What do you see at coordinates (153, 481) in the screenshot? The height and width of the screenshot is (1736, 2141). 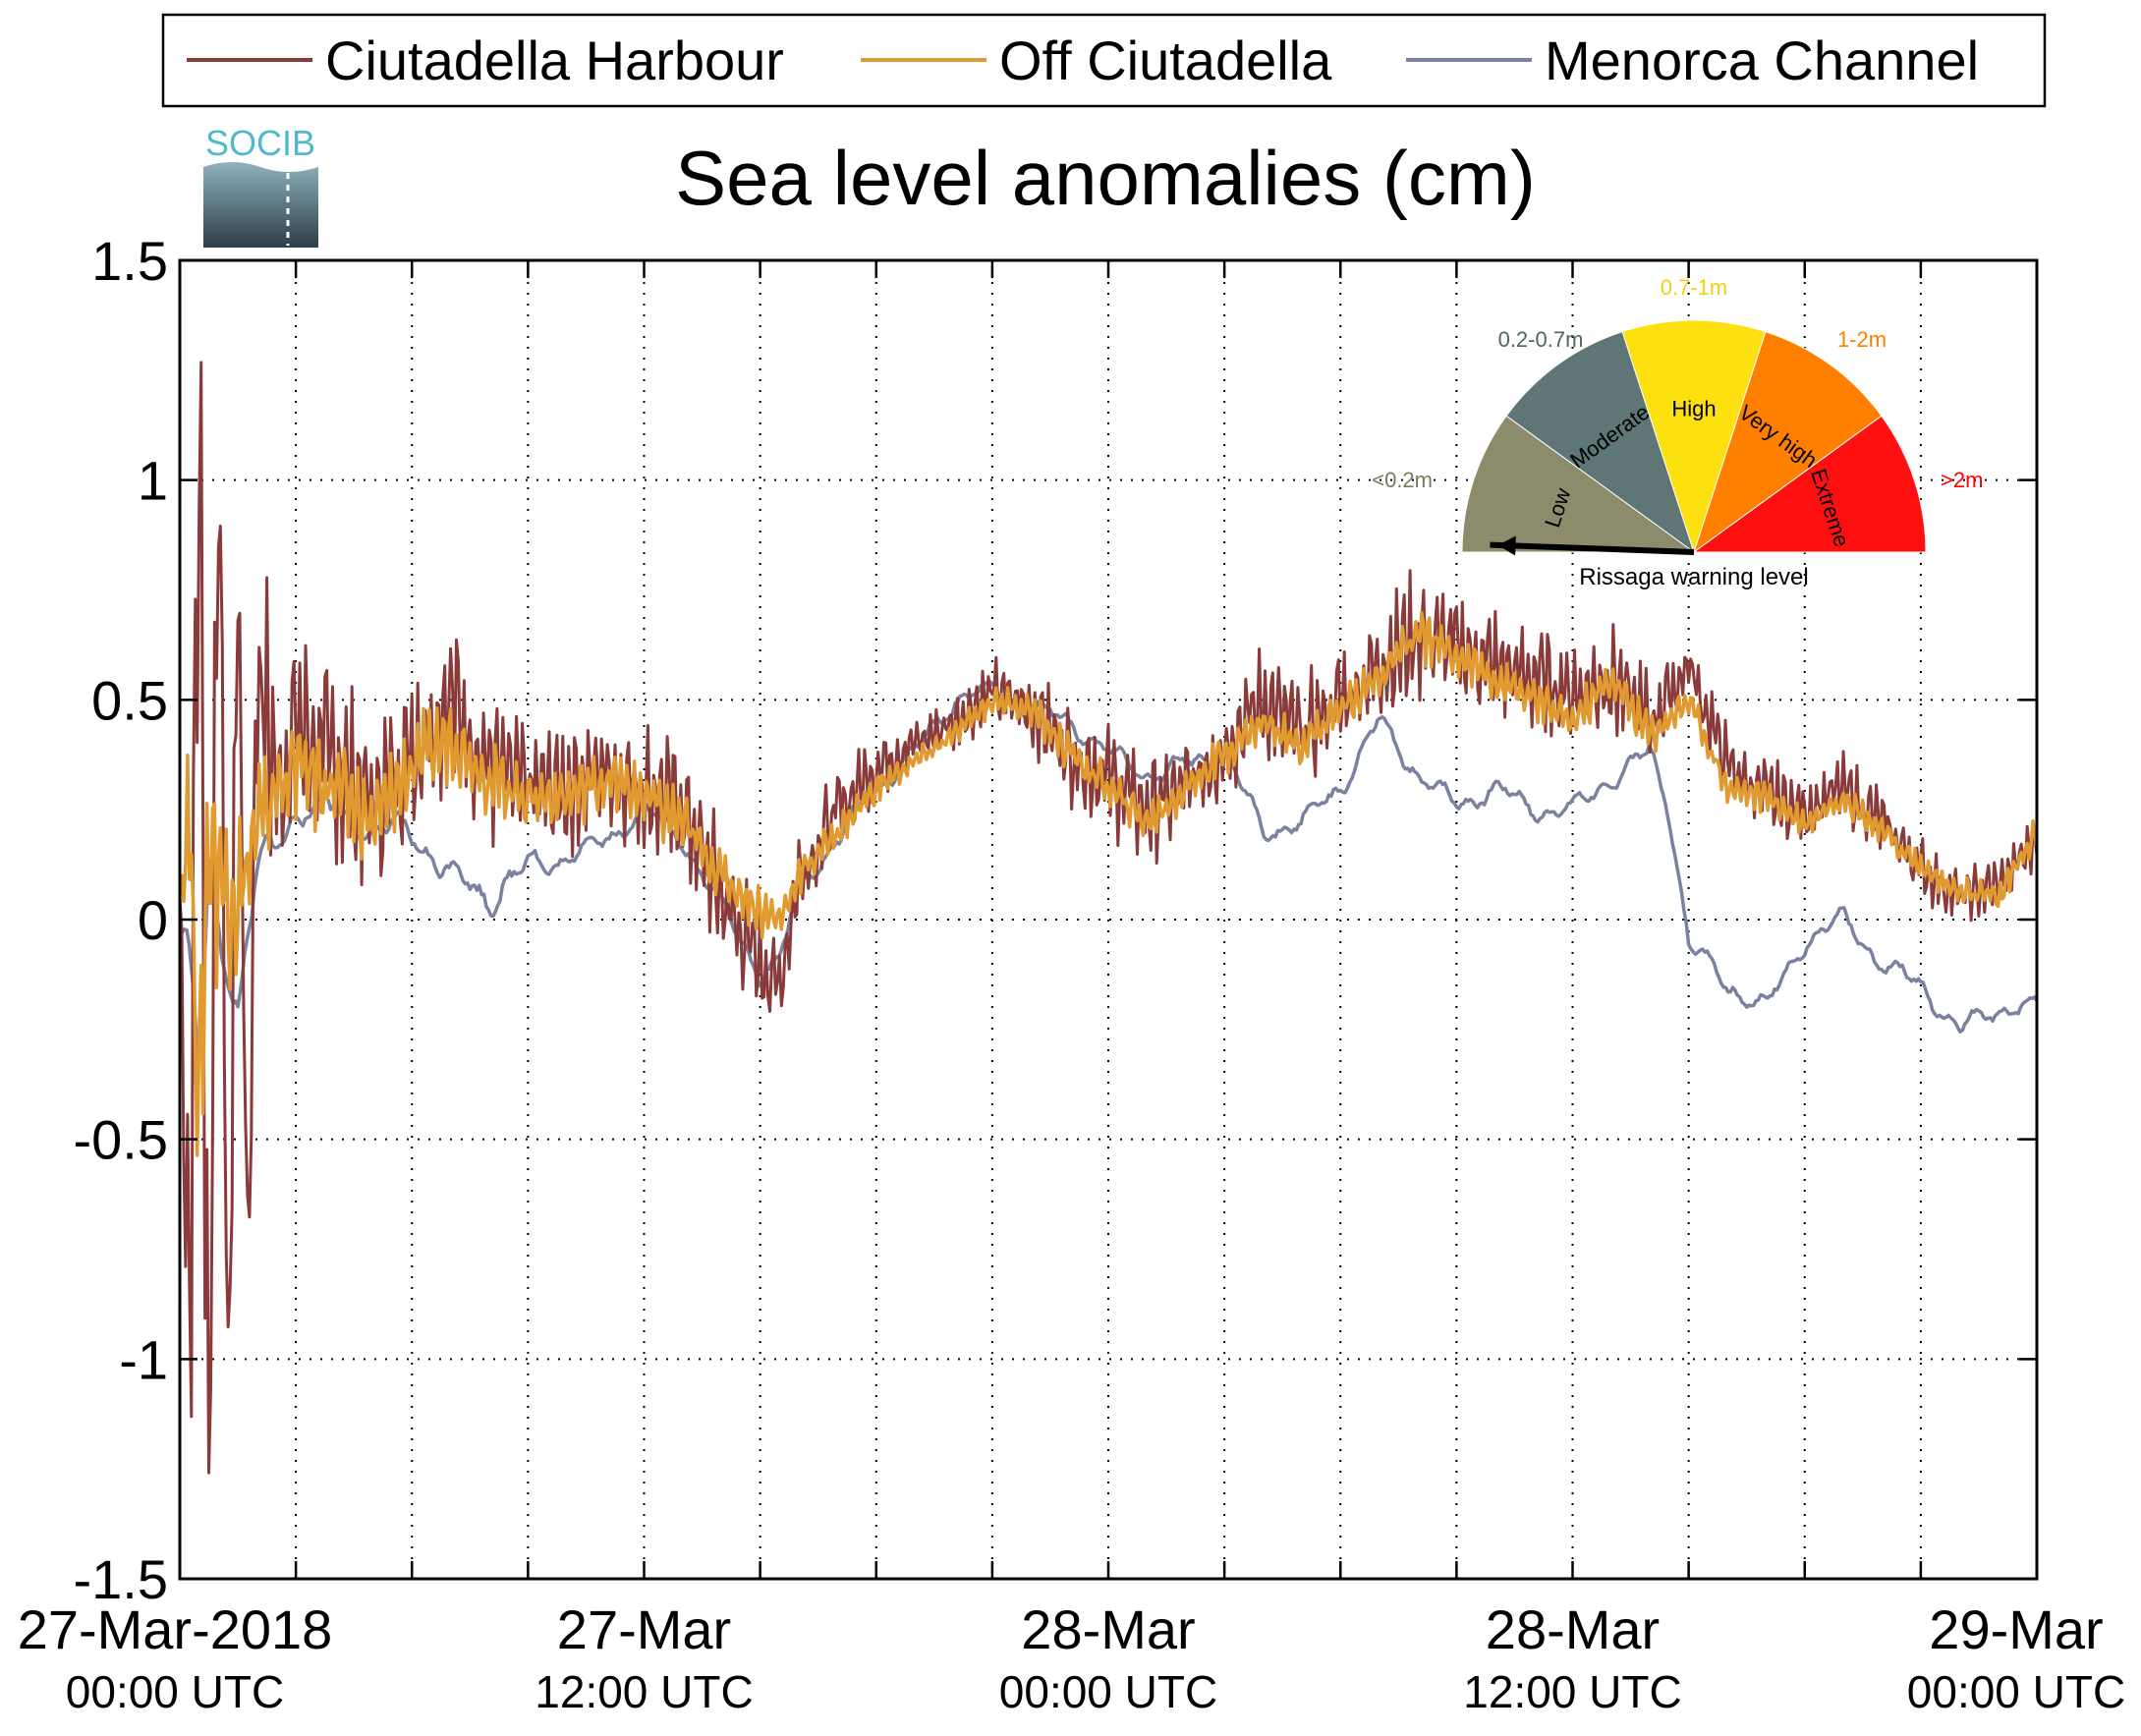 I see `y-tick-label: 1` at bounding box center [153, 481].